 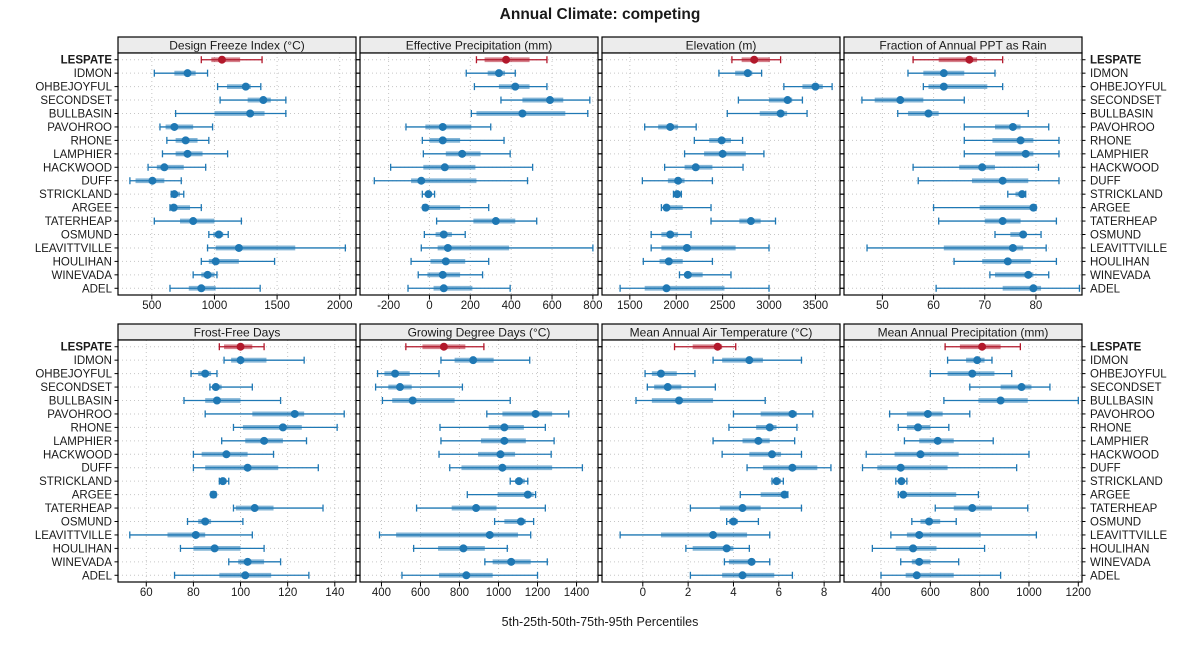 What do you see at coordinates (82, 442) in the screenshot?
I see `site-label-left-lamphier: LAMPHIER` at bounding box center [82, 442].